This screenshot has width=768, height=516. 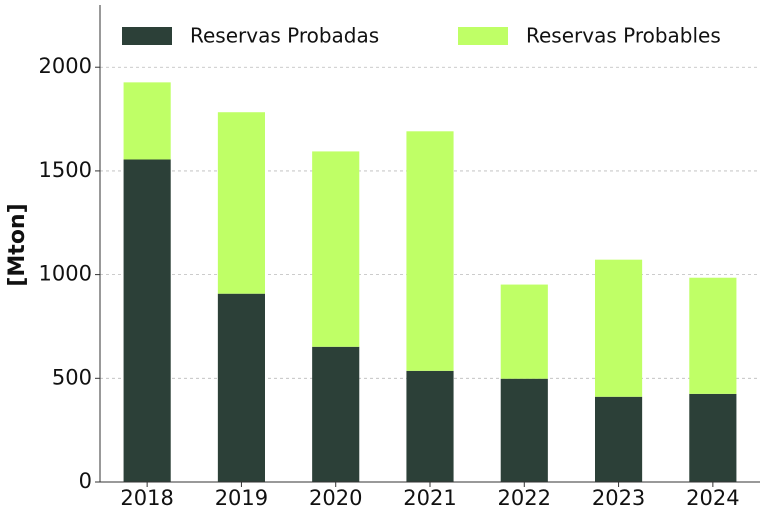 I want to click on y-tick-label: 2000, so click(x=65, y=66).